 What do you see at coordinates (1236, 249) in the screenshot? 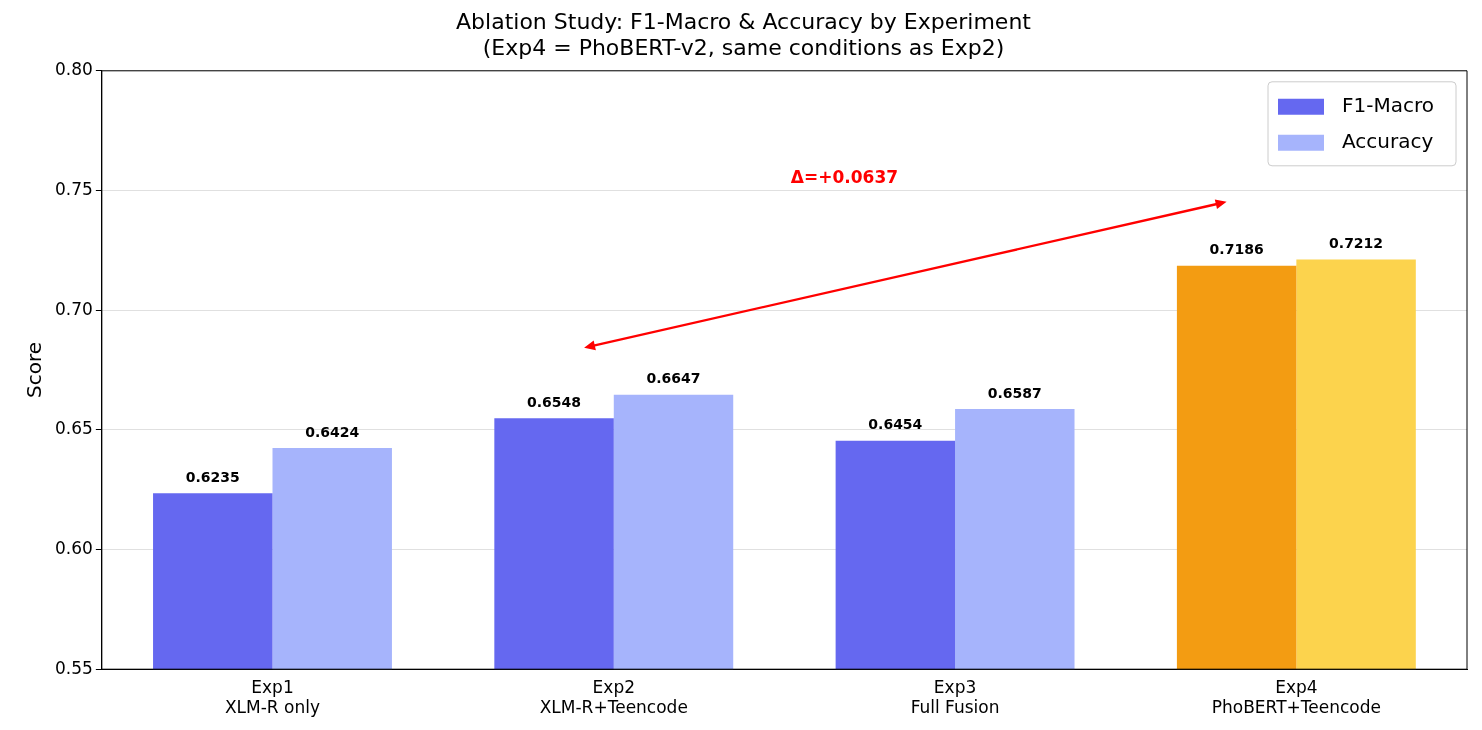
I see `data-label: 0.7186` at bounding box center [1236, 249].